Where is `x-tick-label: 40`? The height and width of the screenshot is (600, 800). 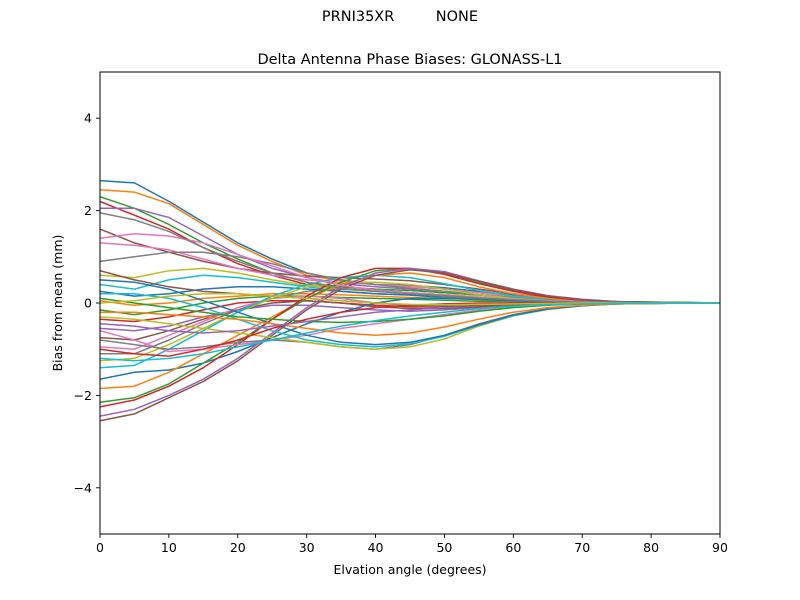 x-tick-label: 40 is located at coordinates (376, 547).